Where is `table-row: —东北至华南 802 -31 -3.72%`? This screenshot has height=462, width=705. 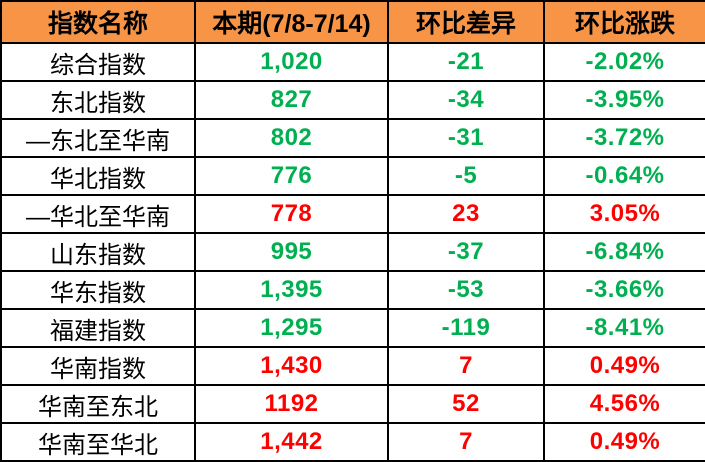
table-row: —东北至华南 802 -31 -3.72% is located at coordinates (352, 138).